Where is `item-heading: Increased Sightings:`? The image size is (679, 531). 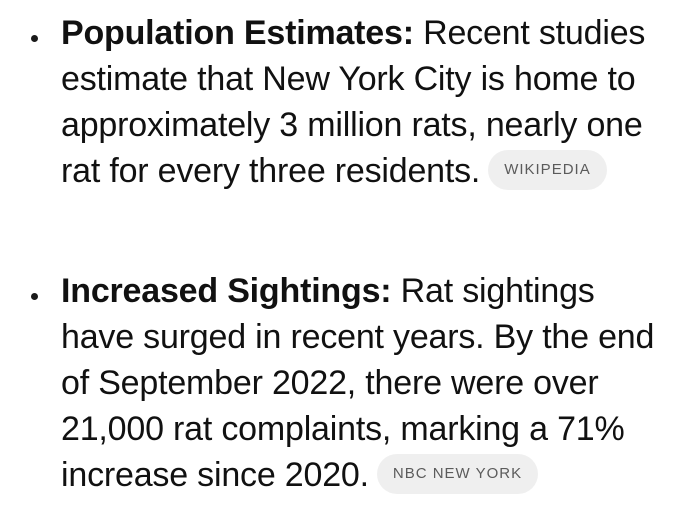 item-heading: Increased Sightings: is located at coordinates (226, 291).